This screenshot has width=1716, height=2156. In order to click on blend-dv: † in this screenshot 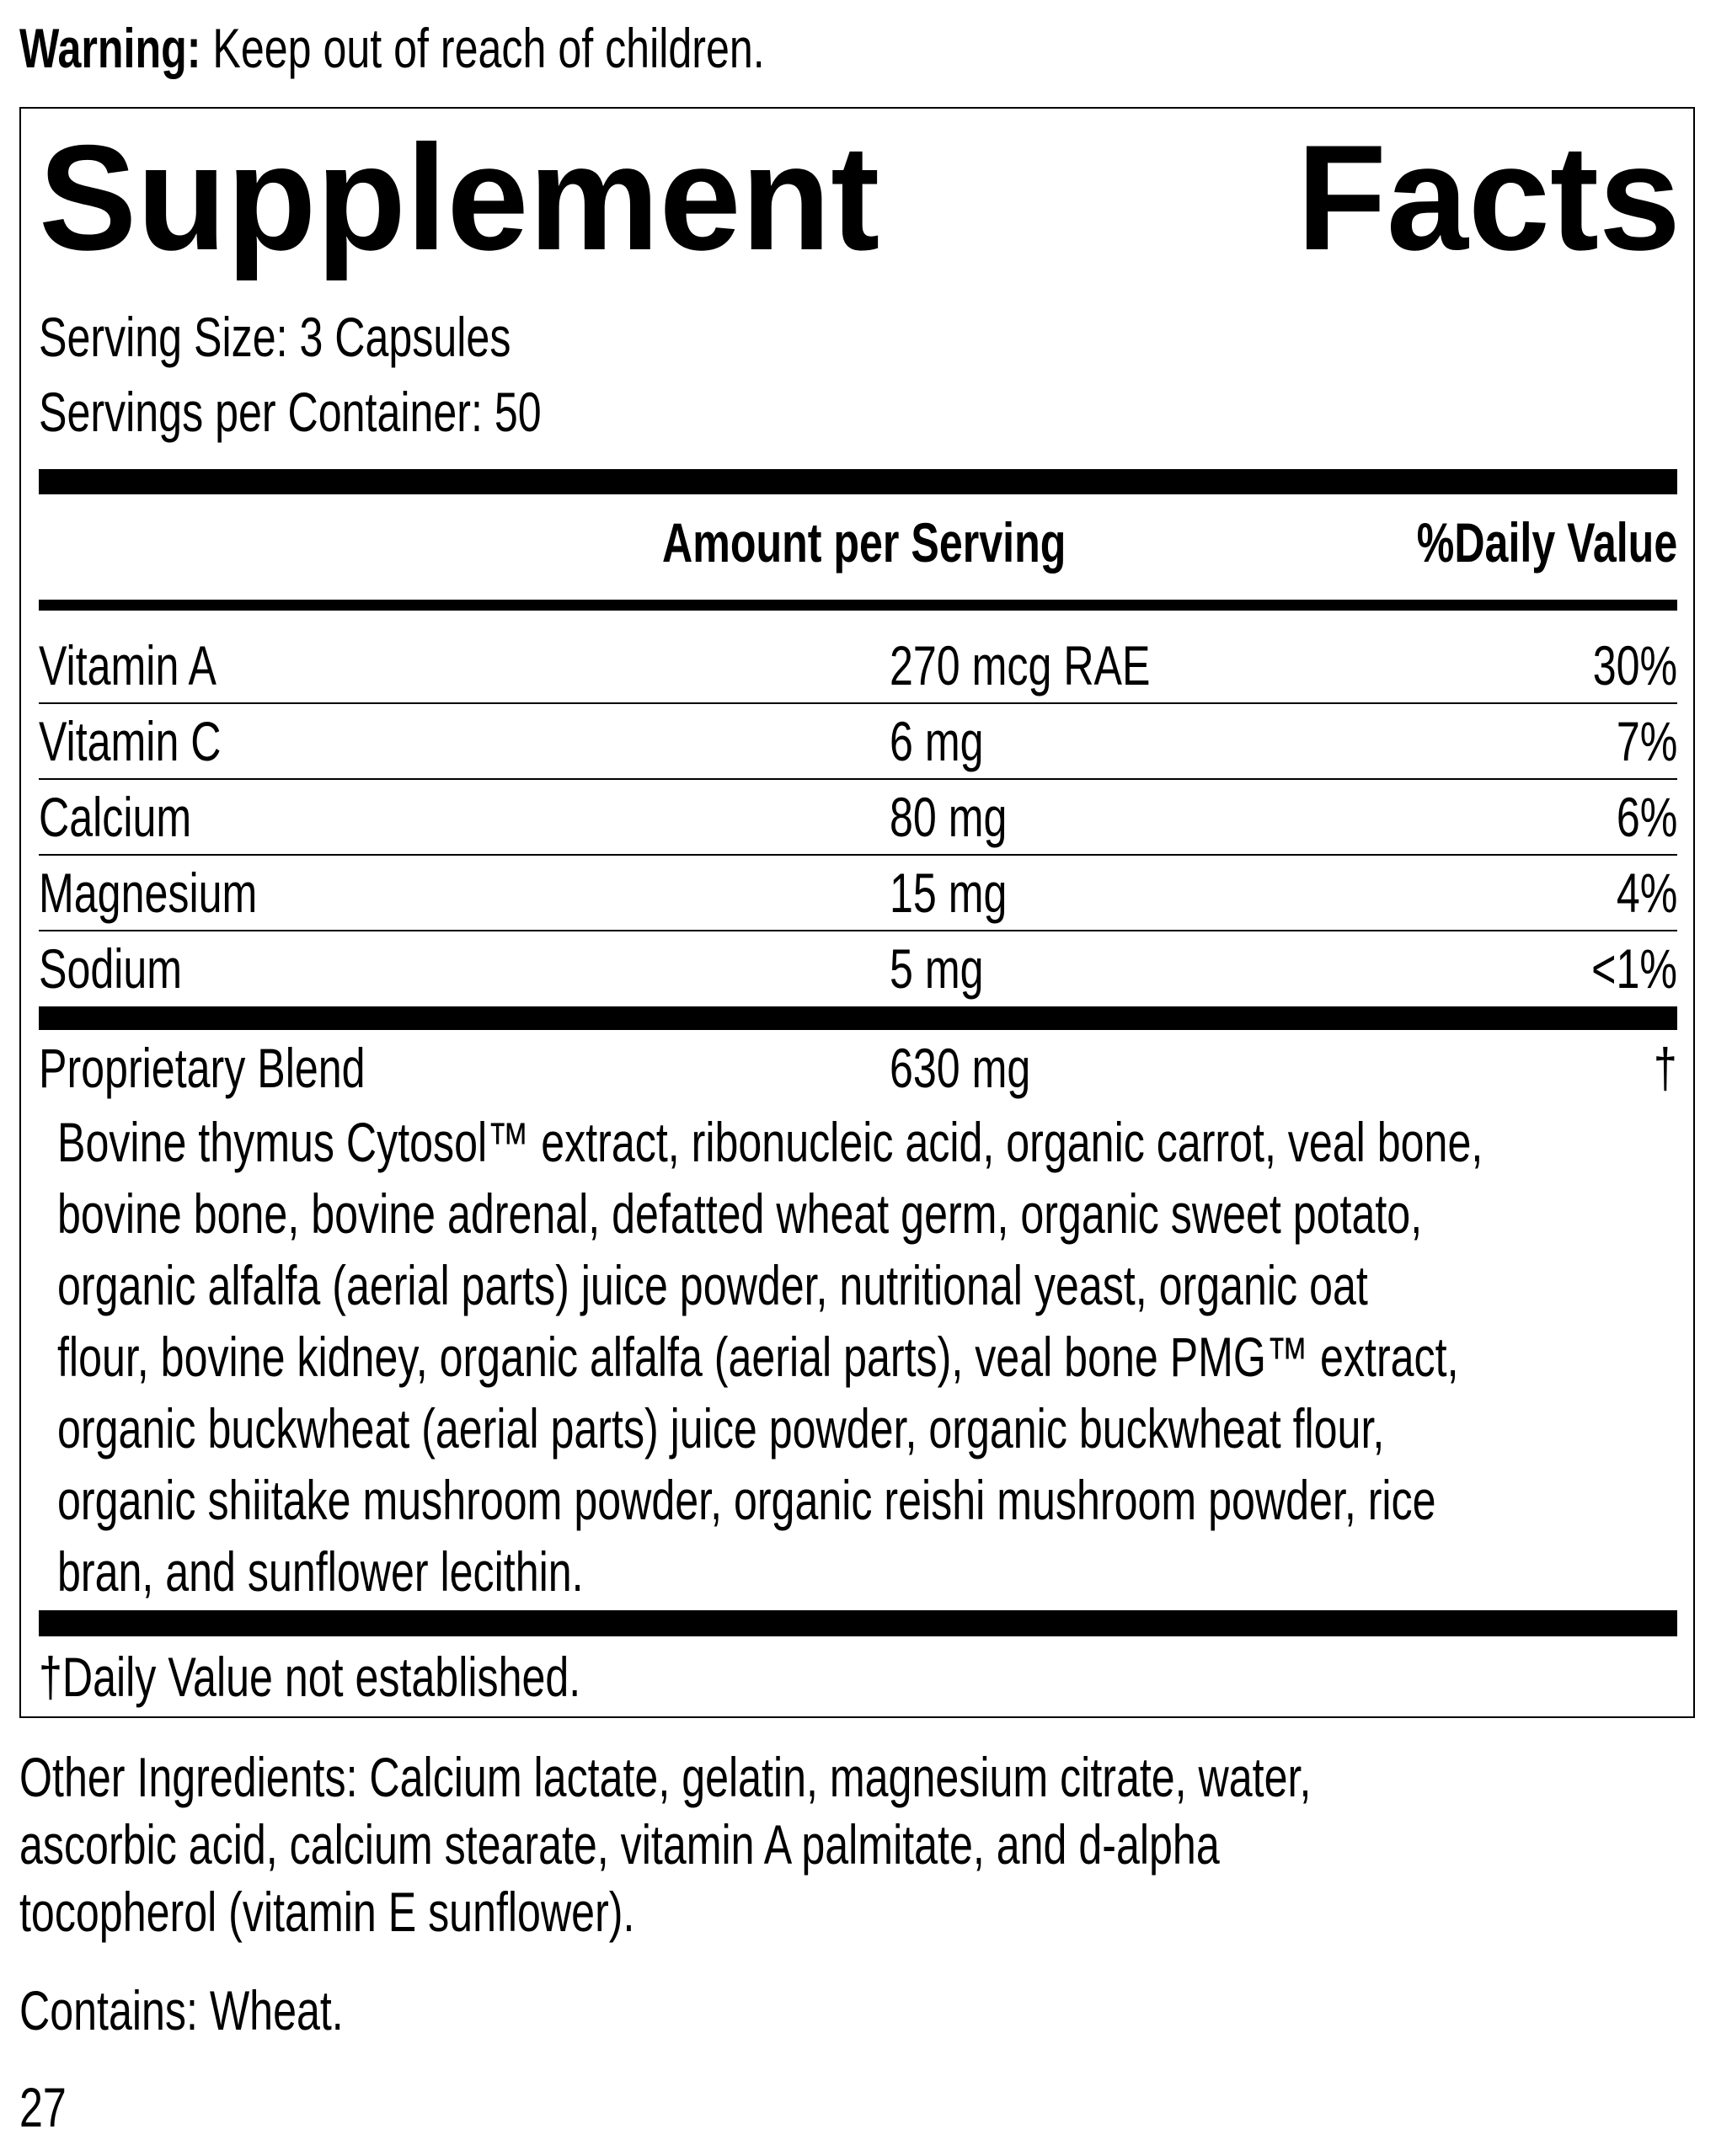, I will do `click(1665, 1068)`.